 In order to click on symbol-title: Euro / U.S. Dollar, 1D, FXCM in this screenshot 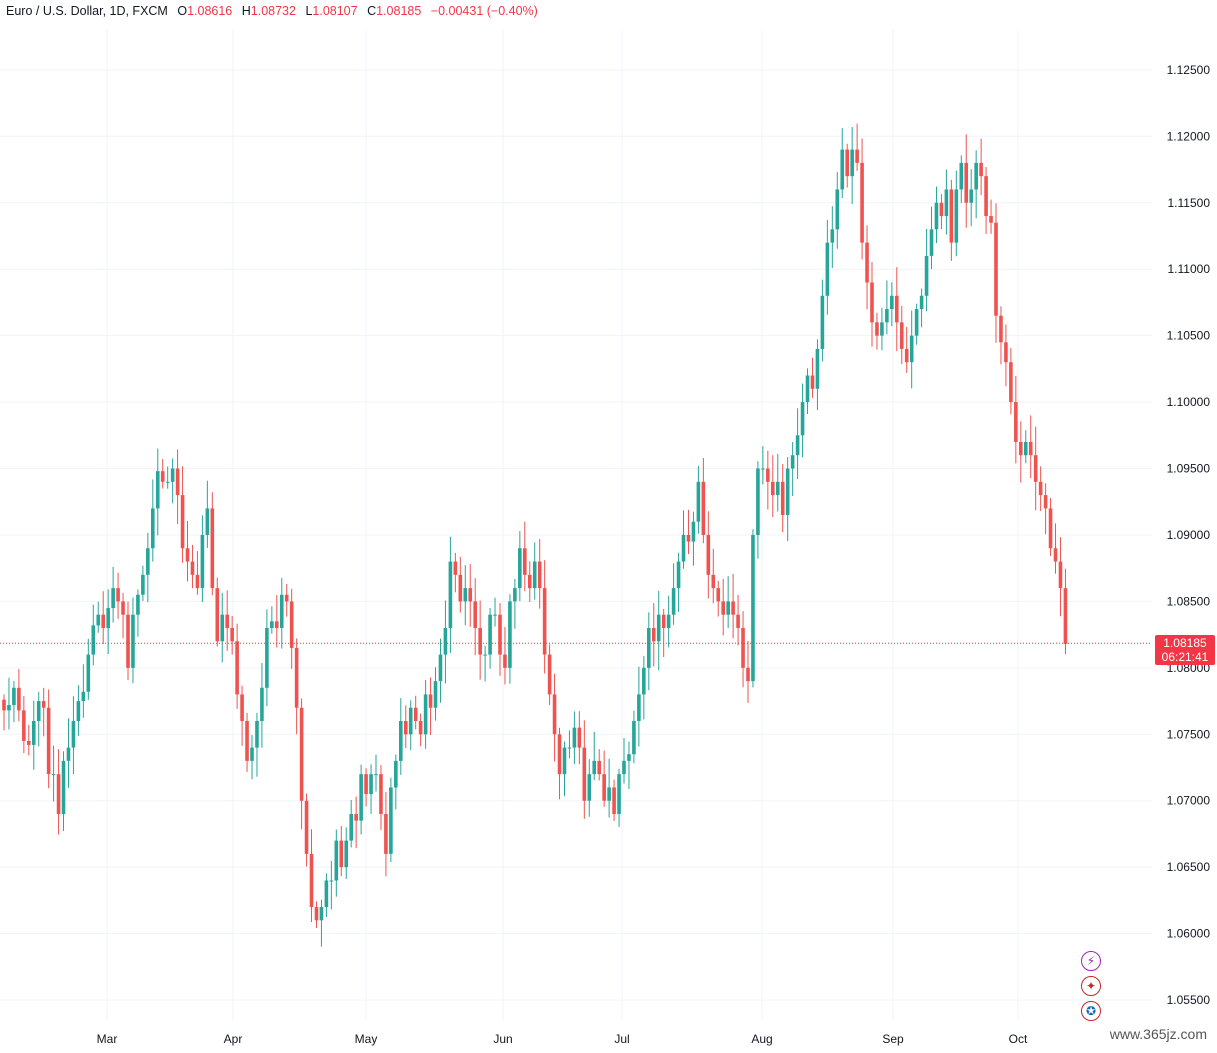, I will do `click(87, 11)`.